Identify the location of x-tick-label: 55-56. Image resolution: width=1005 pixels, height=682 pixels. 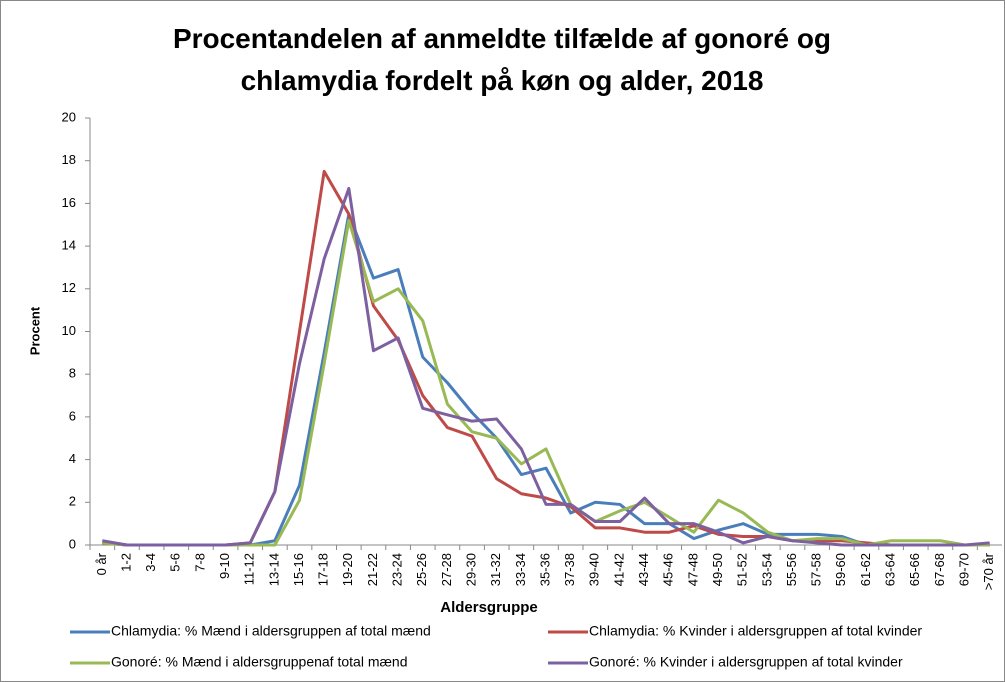
(791, 569).